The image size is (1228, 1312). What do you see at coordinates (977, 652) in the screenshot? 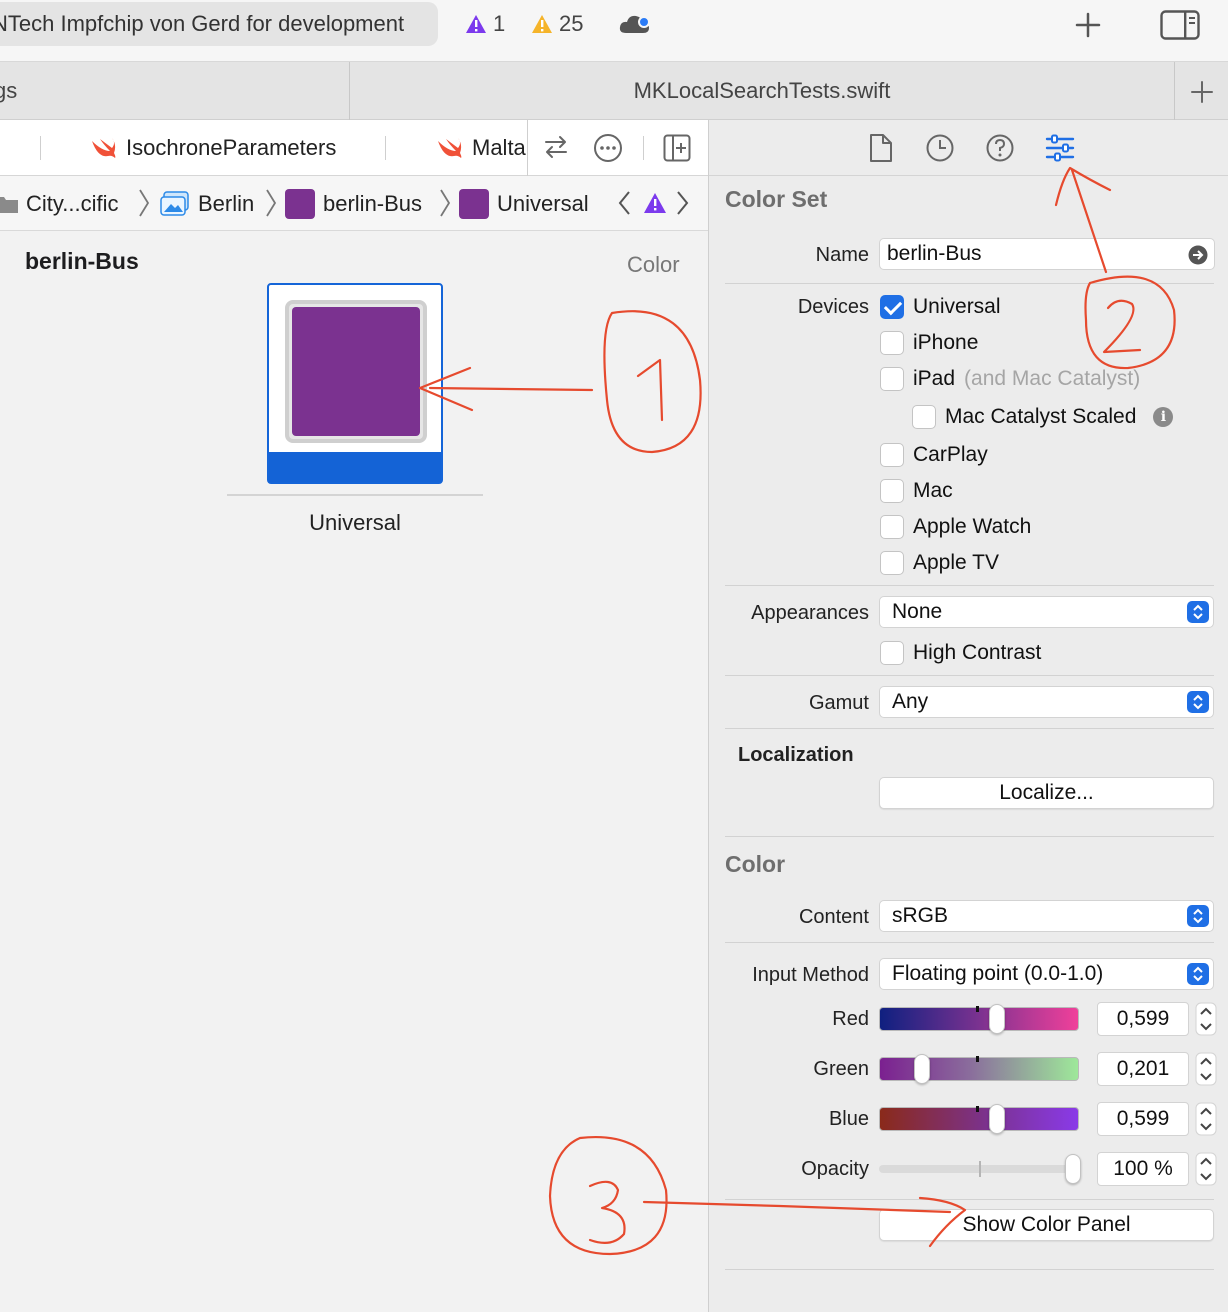
I see `high-contrast-label: High Contrast` at bounding box center [977, 652].